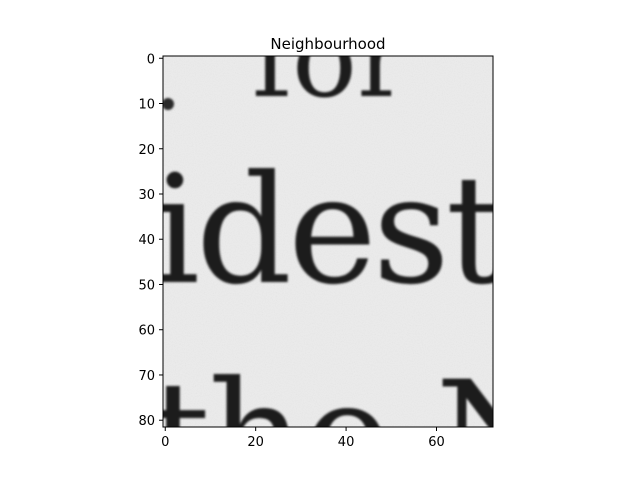 The image size is (640, 480). Describe the element at coordinates (346, 442) in the screenshot. I see `x-tick-label: 40` at that location.